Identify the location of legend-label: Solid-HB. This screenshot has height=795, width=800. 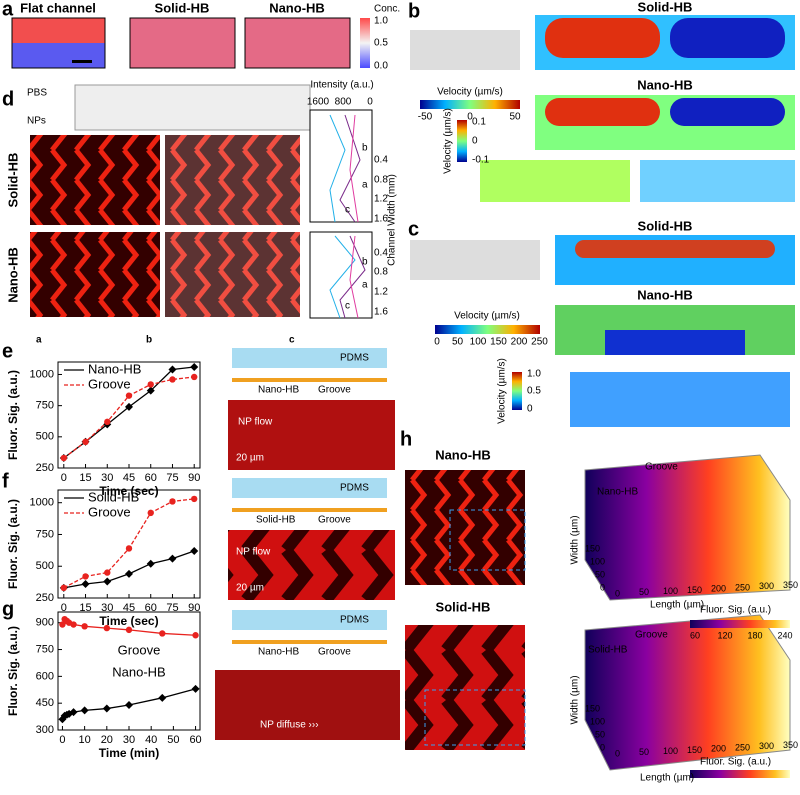
(113, 496).